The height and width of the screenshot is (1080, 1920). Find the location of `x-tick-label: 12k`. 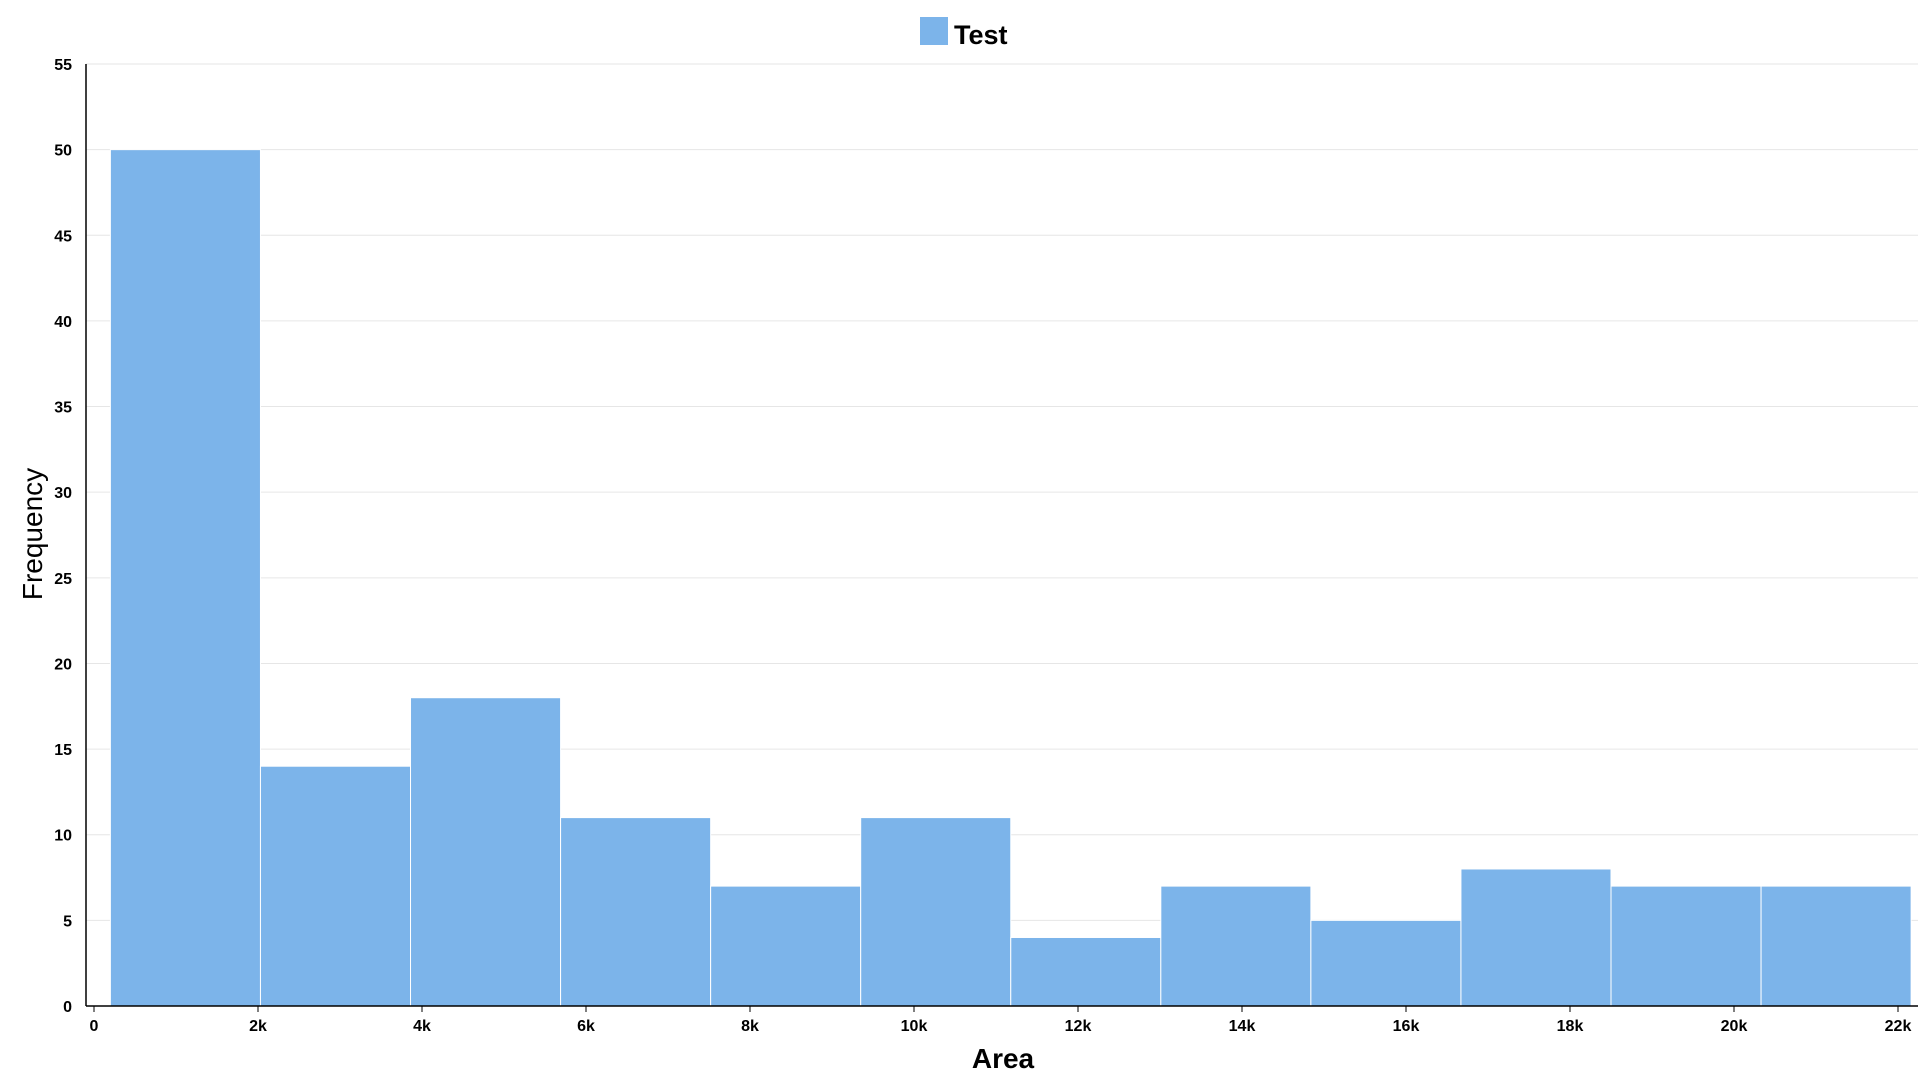

x-tick-label: 12k is located at coordinates (1078, 1026).